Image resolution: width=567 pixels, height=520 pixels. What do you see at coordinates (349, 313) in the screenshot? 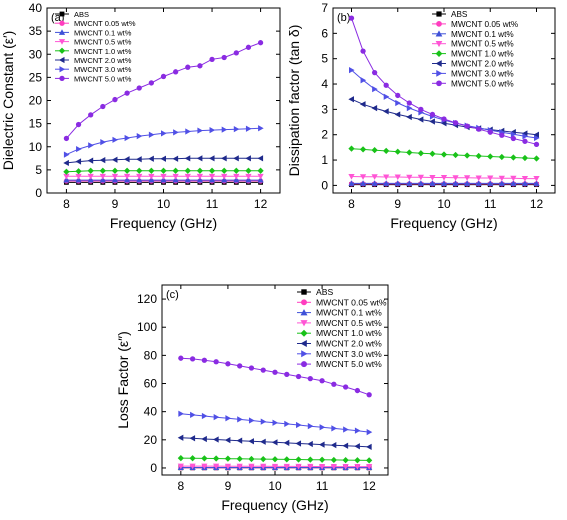
I see `legend-entry: MWCNT 0.1 wt%` at bounding box center [349, 313].